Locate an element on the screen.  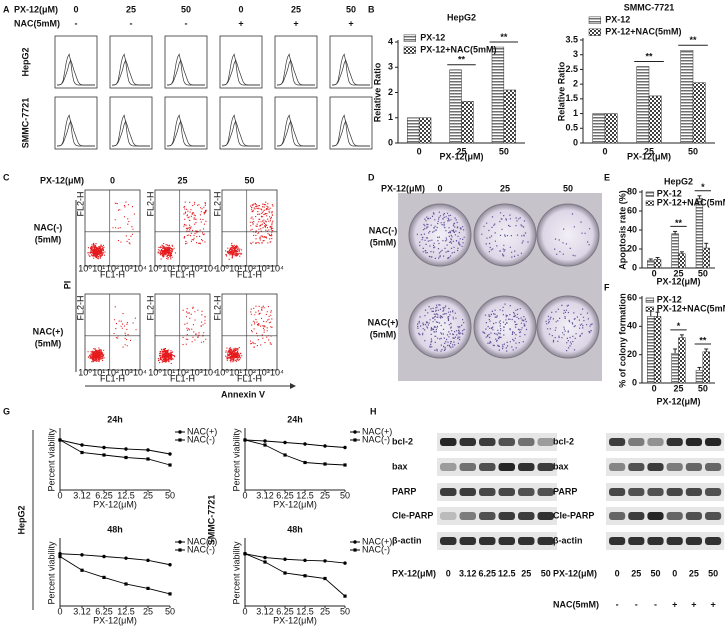
lane-label: 25 is located at coordinates (694, 573).